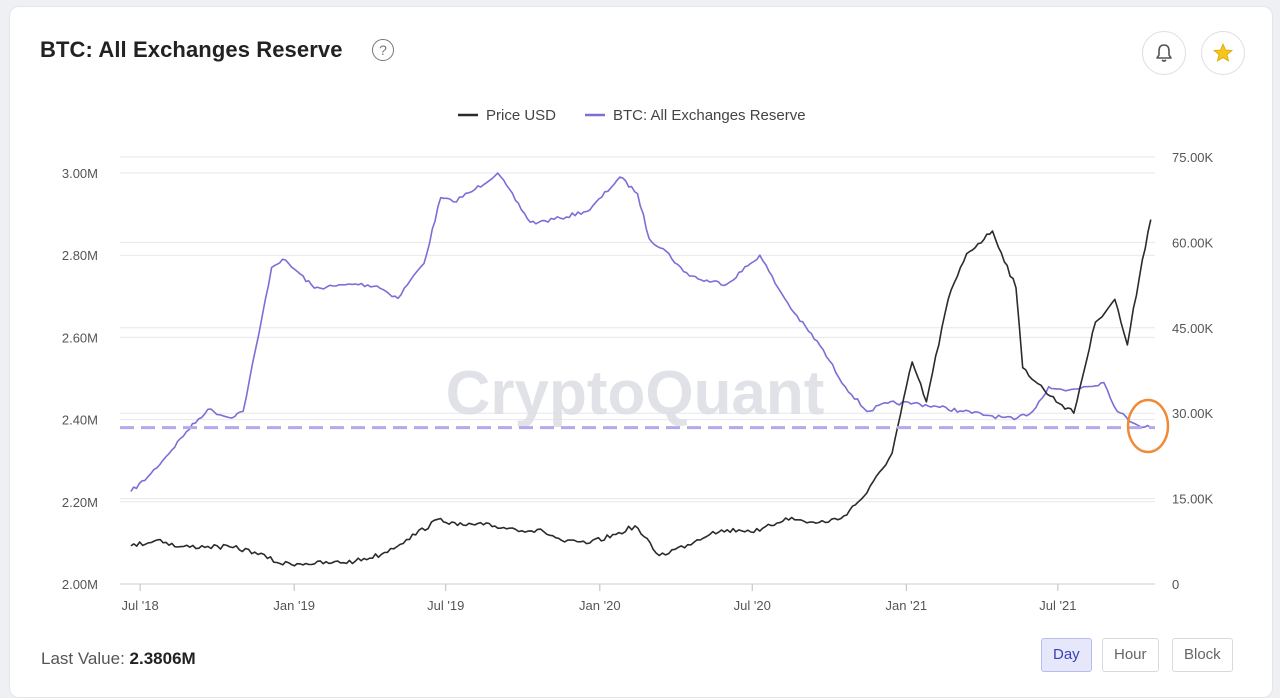  What do you see at coordinates (1148, 426) in the screenshot?
I see `highlight-circle` at bounding box center [1148, 426].